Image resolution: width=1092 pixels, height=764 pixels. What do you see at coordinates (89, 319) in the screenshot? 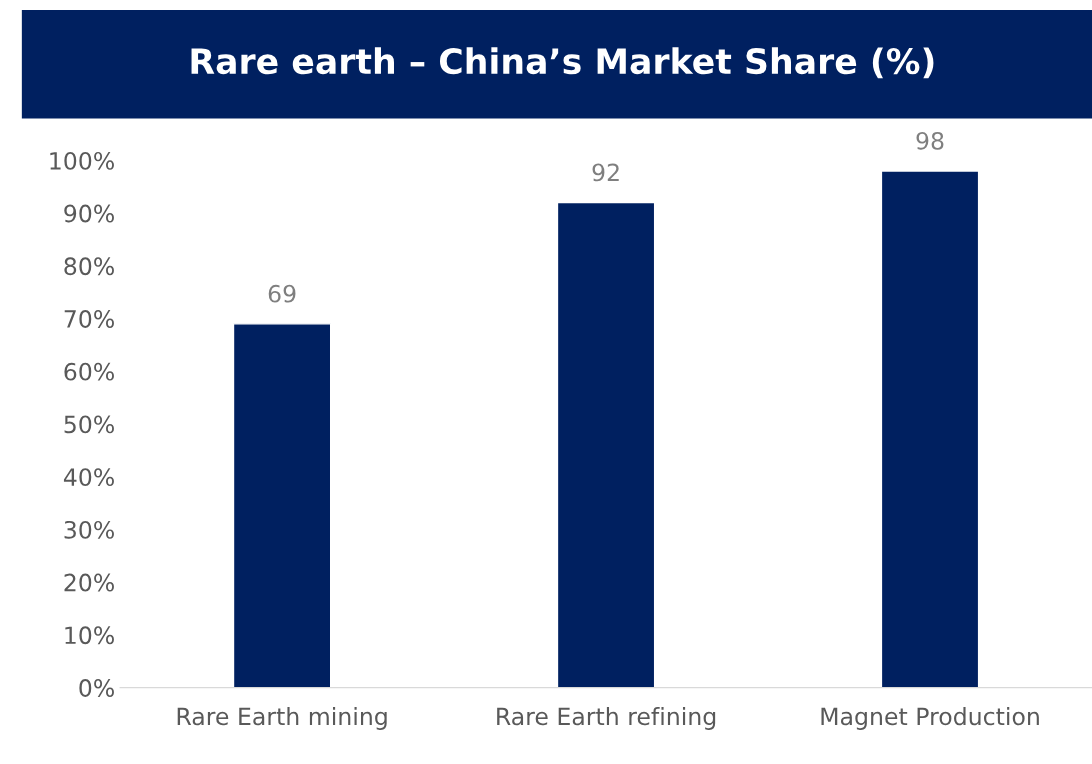
I see `y-tick-label: 70%` at bounding box center [89, 319].